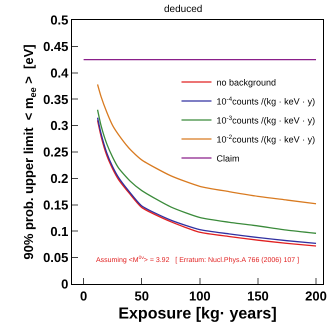 The image size is (333, 334). I want to click on legend-label: 10$^{-2}$counts /(kg · keV · y), so click(266, 139).